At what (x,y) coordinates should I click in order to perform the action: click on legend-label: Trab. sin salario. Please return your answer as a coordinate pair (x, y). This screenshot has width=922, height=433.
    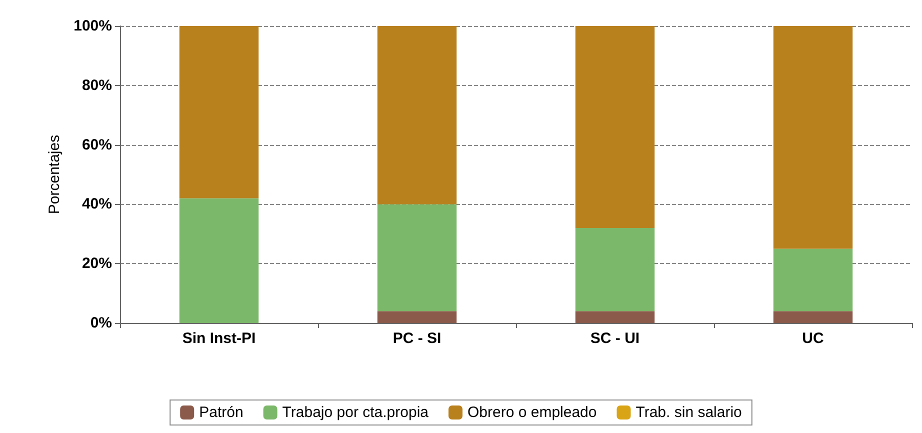
    Looking at the image, I should click on (689, 412).